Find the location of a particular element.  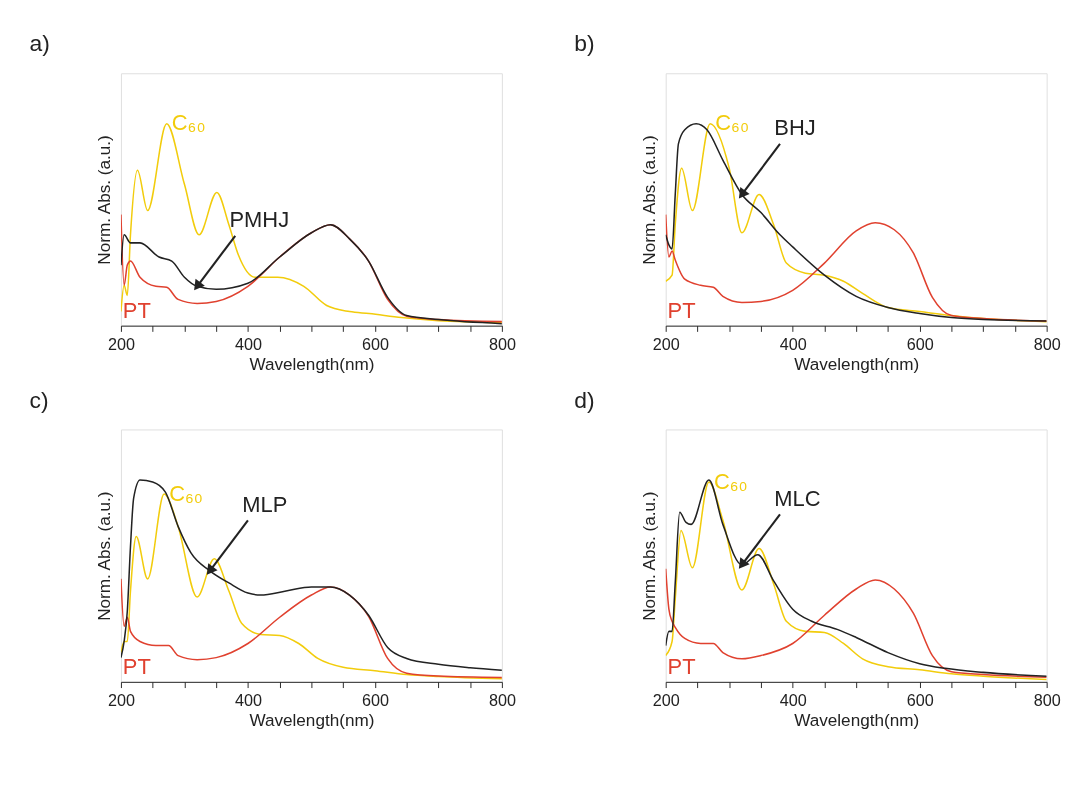

chart-title: d) is located at coordinates (584, 399).